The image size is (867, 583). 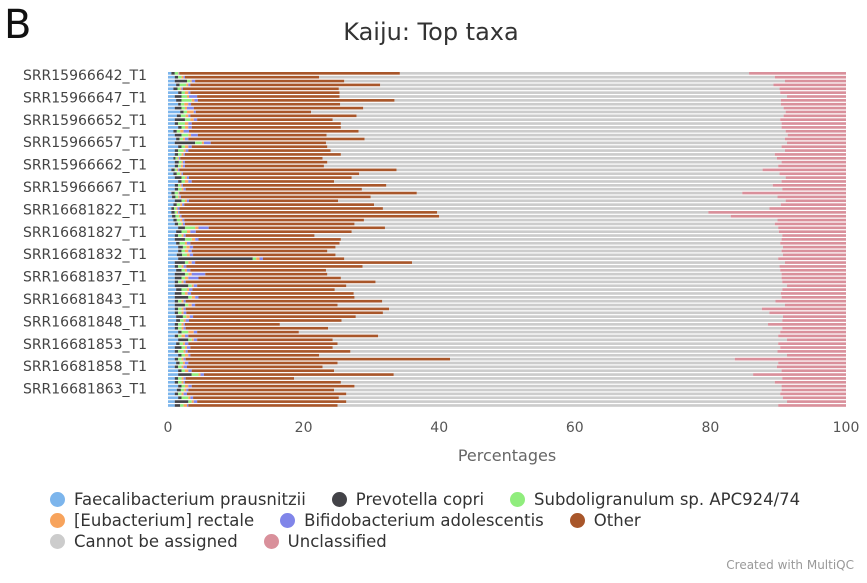 I want to click on legend-item: Faecalibacterium prausnitzii, so click(x=178, y=499).